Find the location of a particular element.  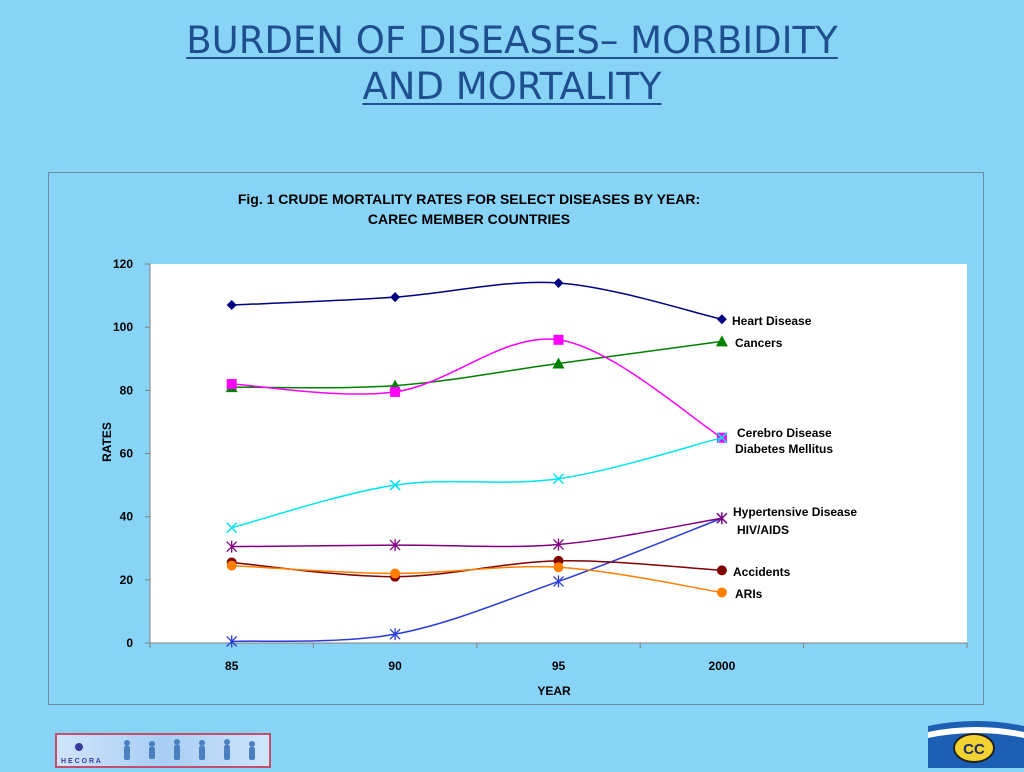

y-tick-label: 120 is located at coordinates (123, 264).